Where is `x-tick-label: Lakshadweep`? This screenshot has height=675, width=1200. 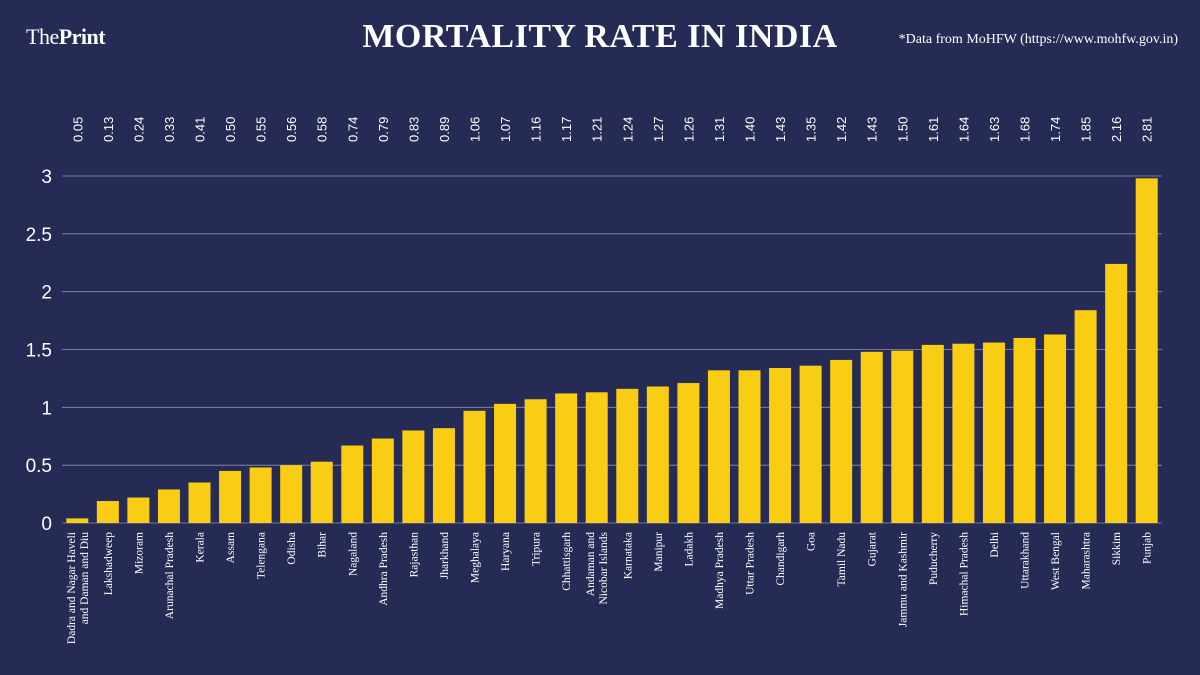 x-tick-label: Lakshadweep is located at coordinates (109, 563).